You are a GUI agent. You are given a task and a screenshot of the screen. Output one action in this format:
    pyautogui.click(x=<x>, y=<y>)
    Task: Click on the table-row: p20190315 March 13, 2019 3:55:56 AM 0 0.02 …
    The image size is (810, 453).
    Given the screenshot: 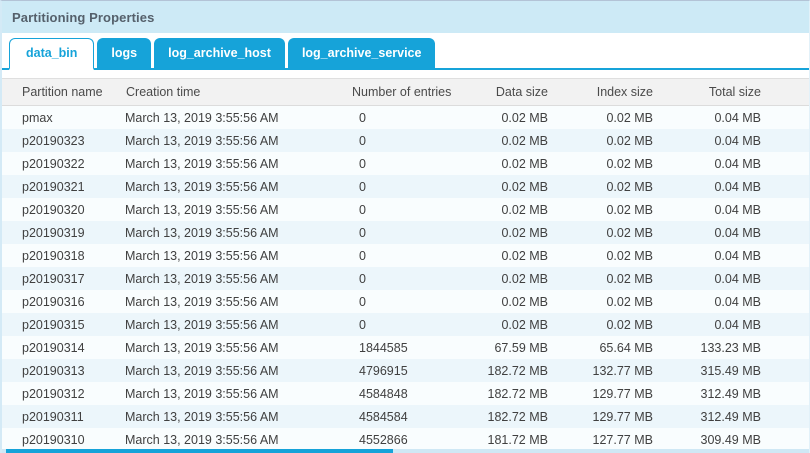 What is the action you would take?
    pyautogui.click(x=405, y=324)
    